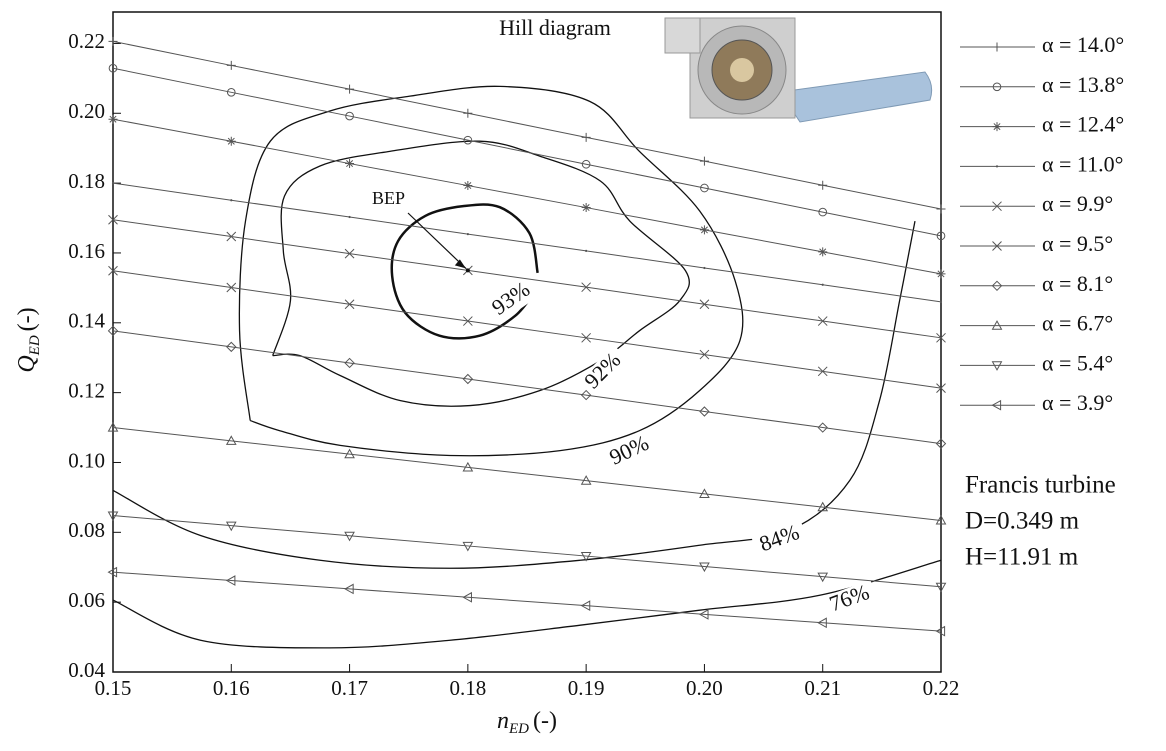 The height and width of the screenshot is (751, 1166). I want to click on y-tick-label: 0.12, so click(86, 390).